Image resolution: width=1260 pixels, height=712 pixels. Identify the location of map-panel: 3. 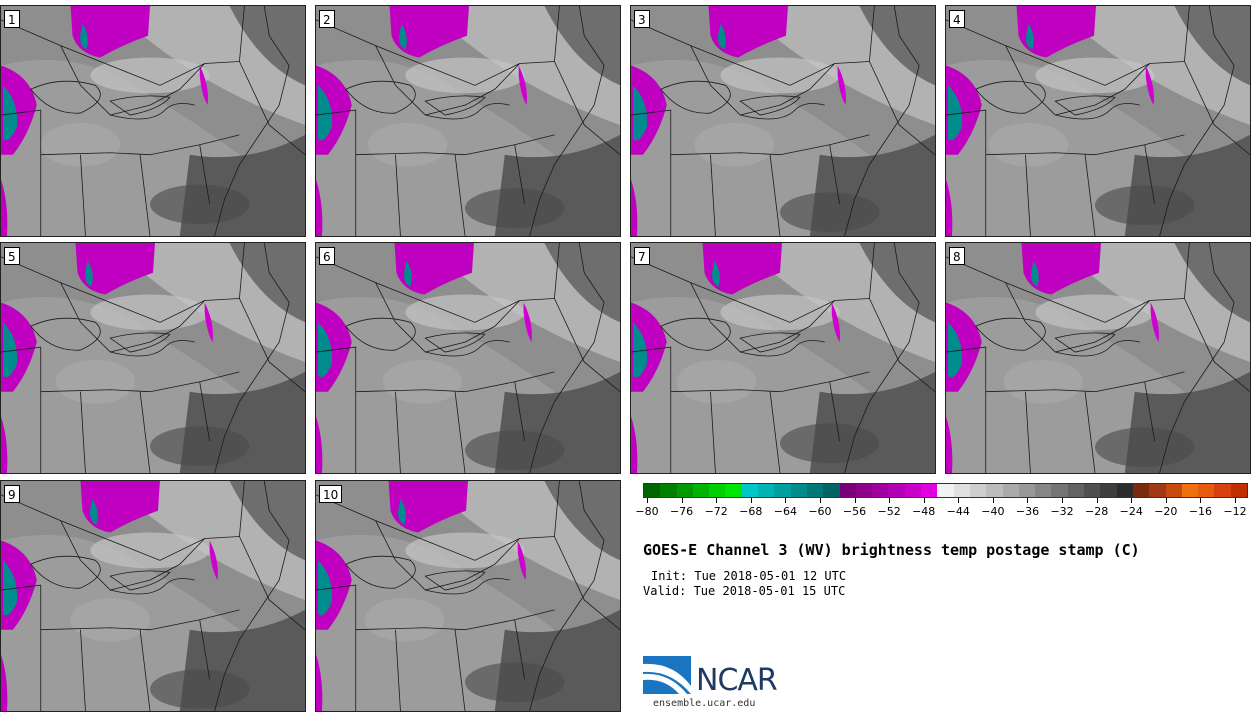
(783, 121).